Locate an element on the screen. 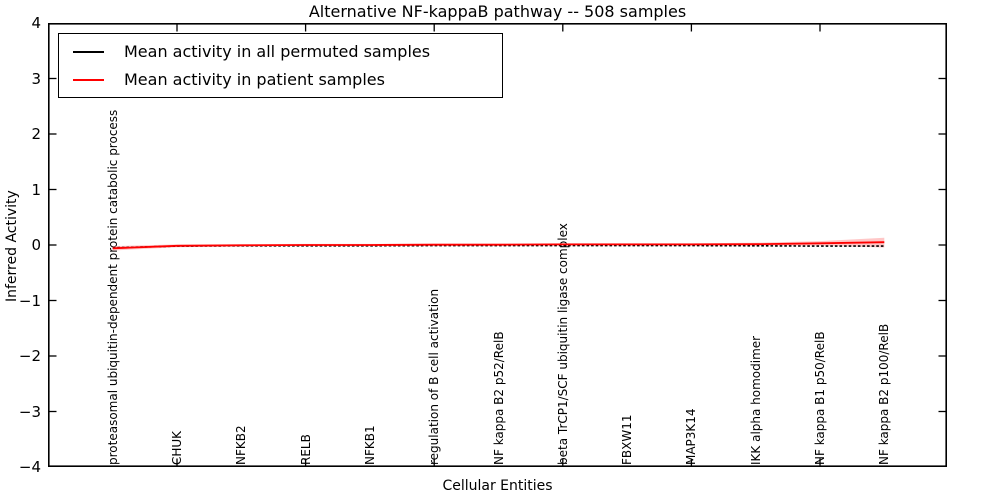  legend-item-permuted: Mean activity in all permuted samples is located at coordinates (287, 52).